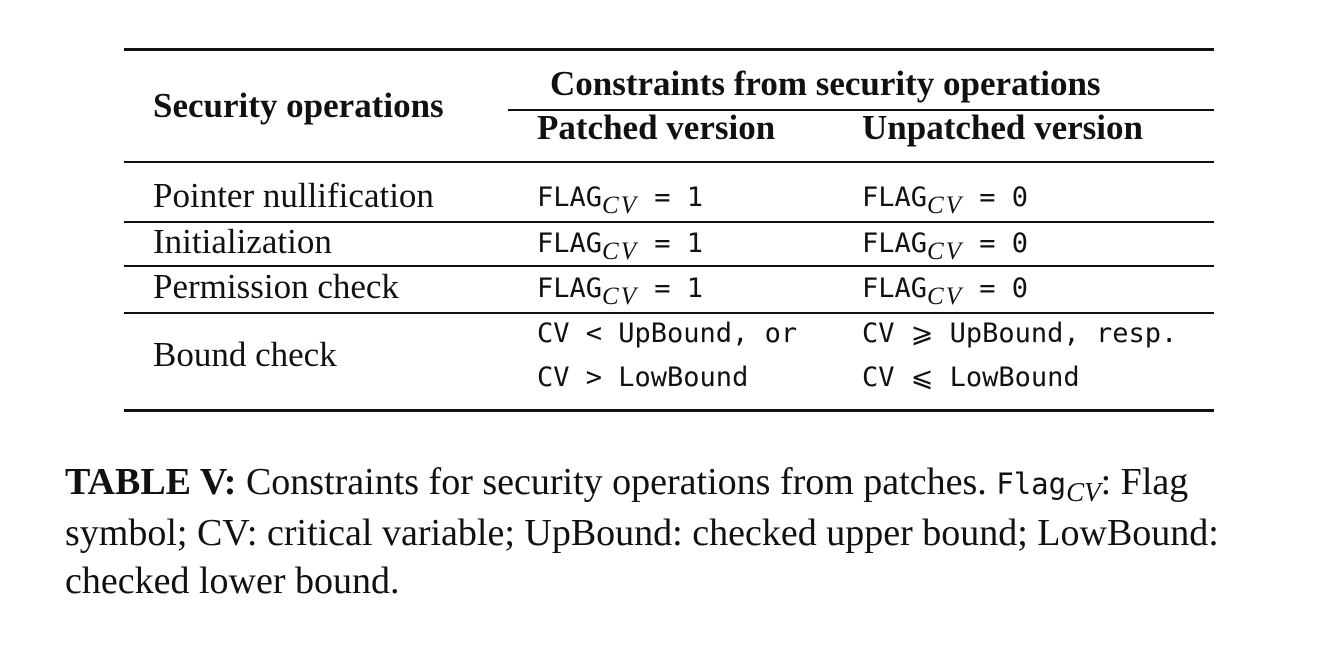 The width and height of the screenshot is (1344, 656). What do you see at coordinates (669, 162) in the screenshot?
I see `header-rule` at bounding box center [669, 162].